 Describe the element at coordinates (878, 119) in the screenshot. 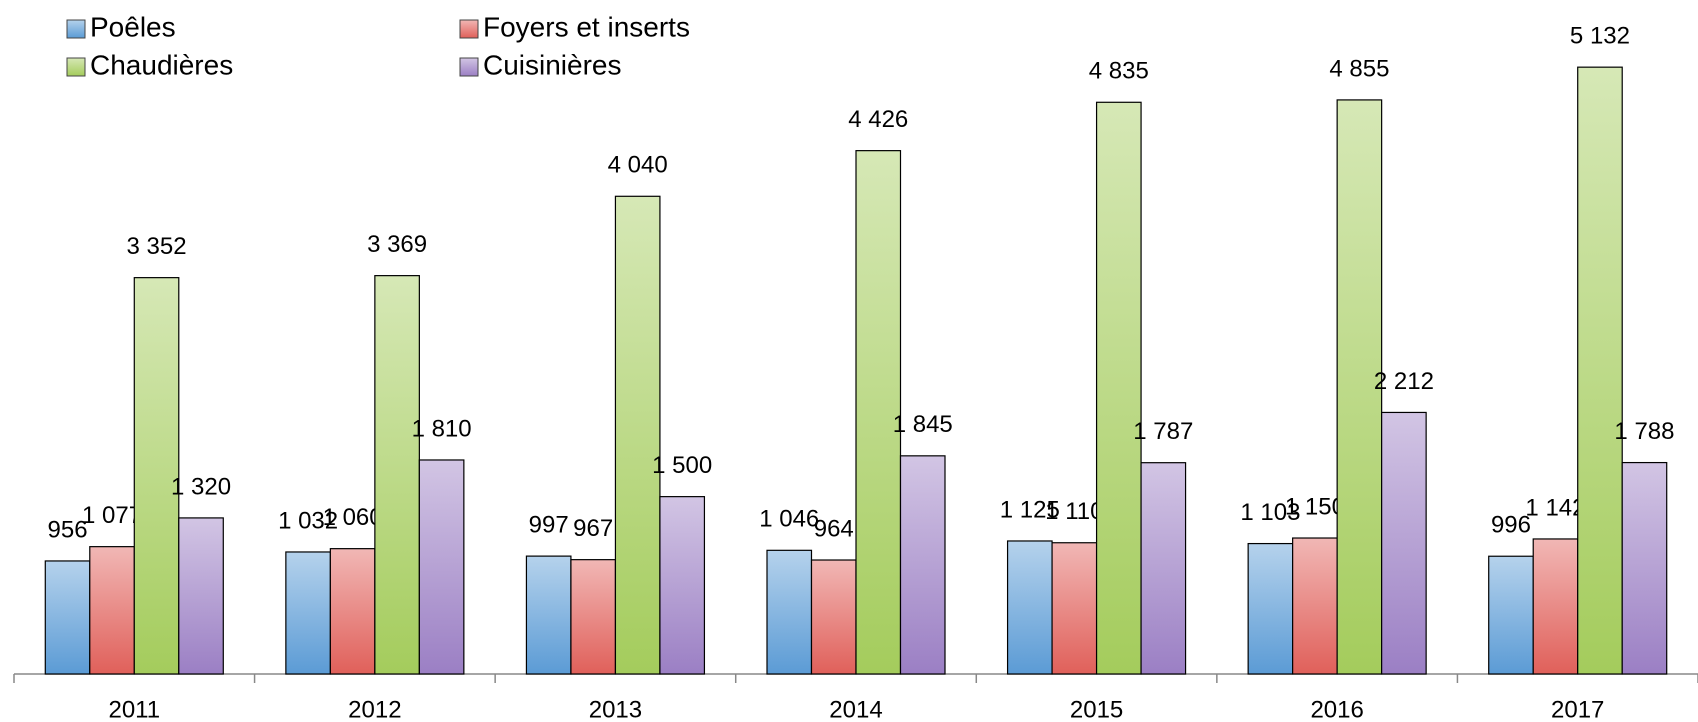

I see `data-label: 4 426` at that location.